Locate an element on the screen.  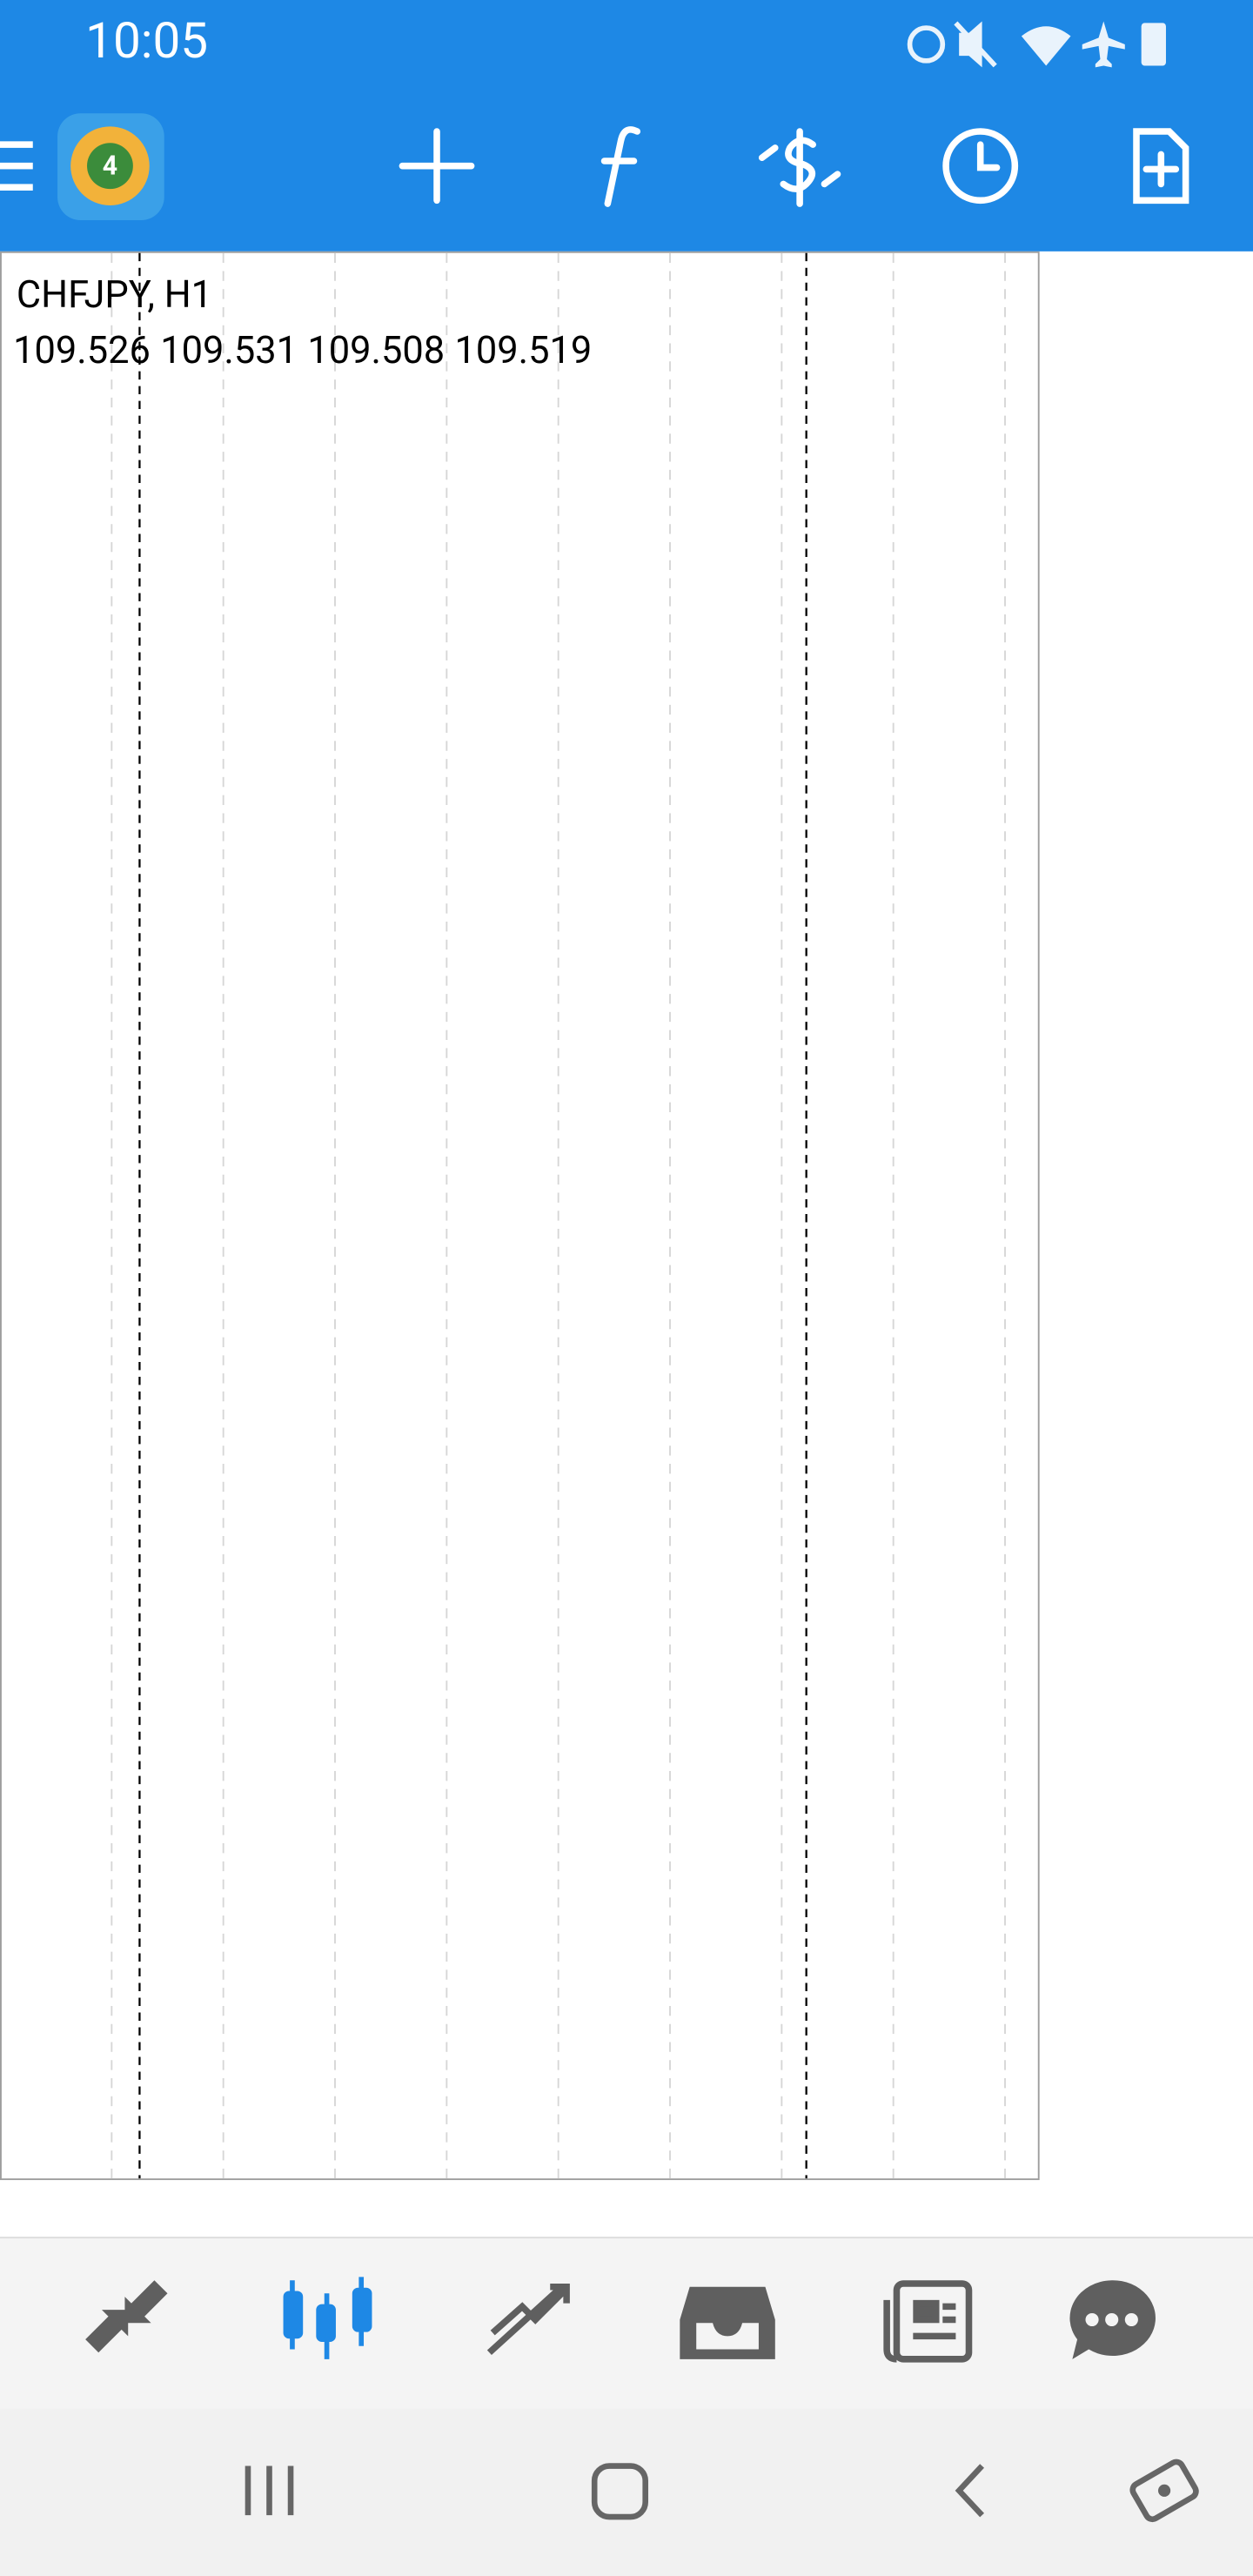
ohlc-close: 109.519 is located at coordinates (523, 350).